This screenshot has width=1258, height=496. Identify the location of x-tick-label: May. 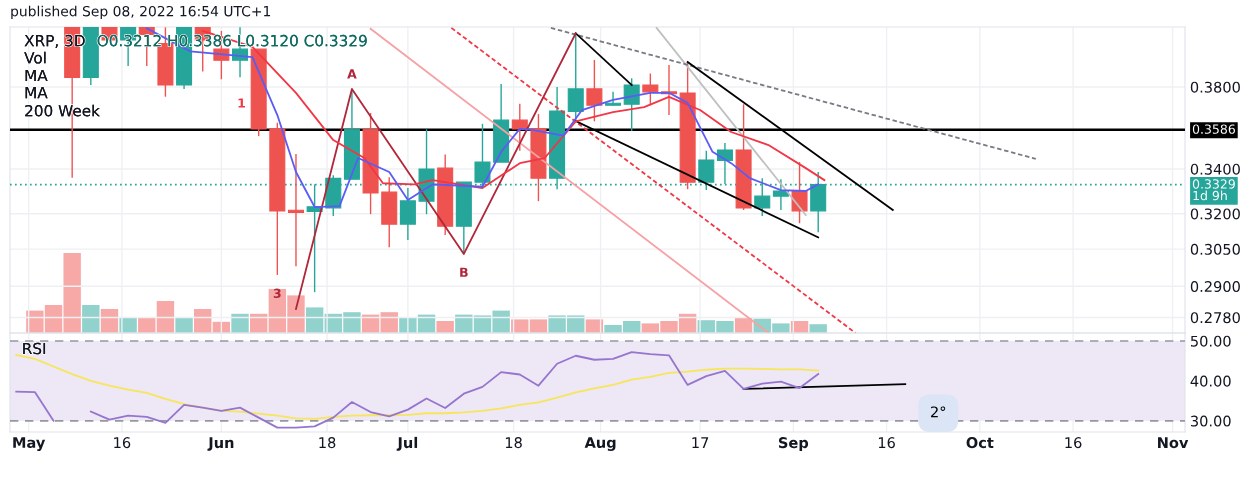
(29, 444).